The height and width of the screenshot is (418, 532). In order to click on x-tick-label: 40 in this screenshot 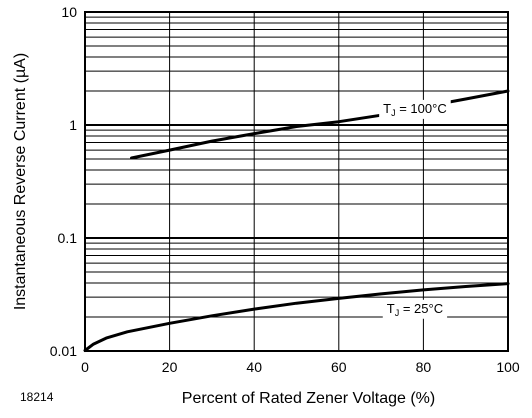, I will do `click(254, 367)`.